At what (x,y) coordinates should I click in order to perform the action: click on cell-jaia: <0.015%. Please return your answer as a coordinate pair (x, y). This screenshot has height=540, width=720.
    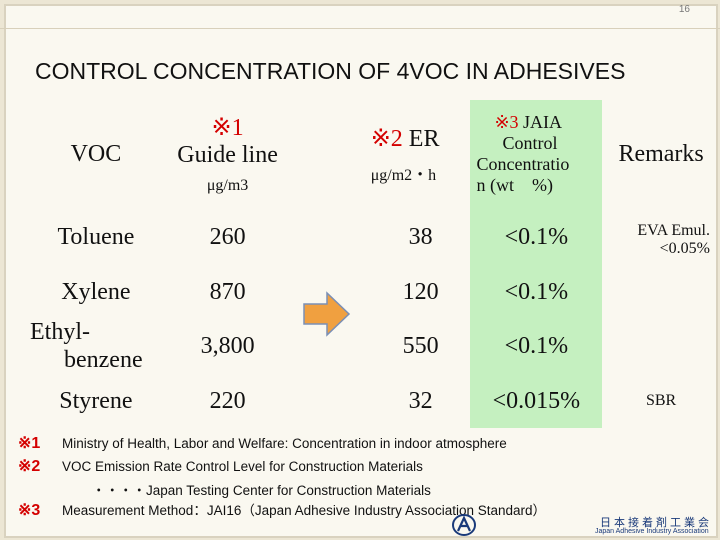
    Looking at the image, I should click on (536, 401).